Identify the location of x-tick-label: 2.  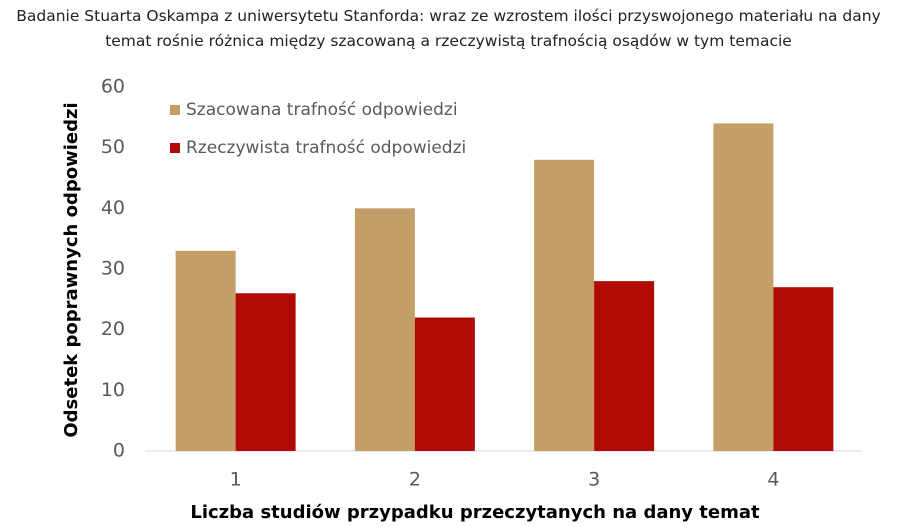
(415, 480).